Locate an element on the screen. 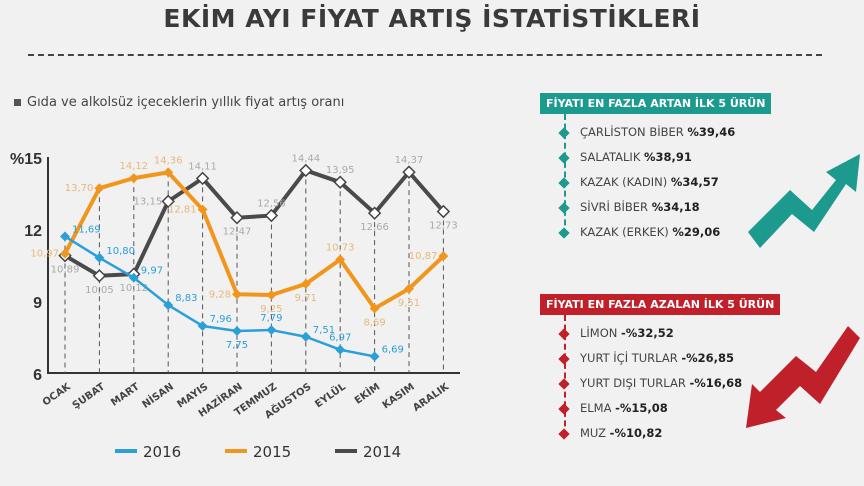  data-label-2016: 8,83 is located at coordinates (186, 298).